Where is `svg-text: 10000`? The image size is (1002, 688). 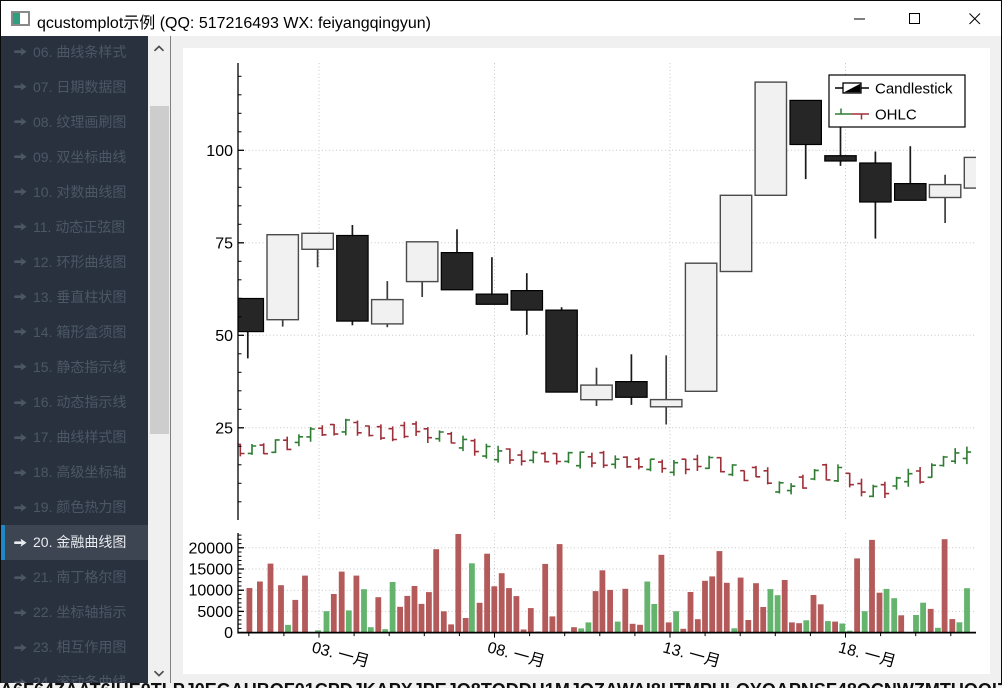
svg-text: 10000 is located at coordinates (211, 591).